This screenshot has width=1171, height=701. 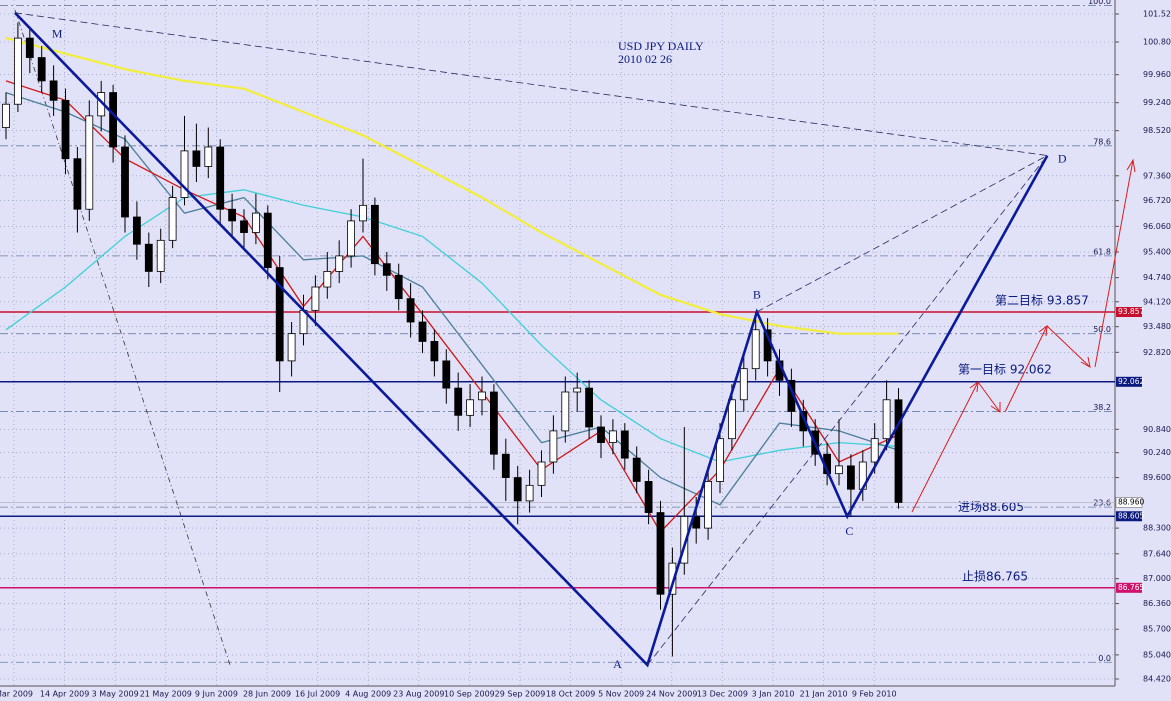 What do you see at coordinates (874, 694) in the screenshot?
I see `x-tick-label: 9 Feb 2010` at bounding box center [874, 694].